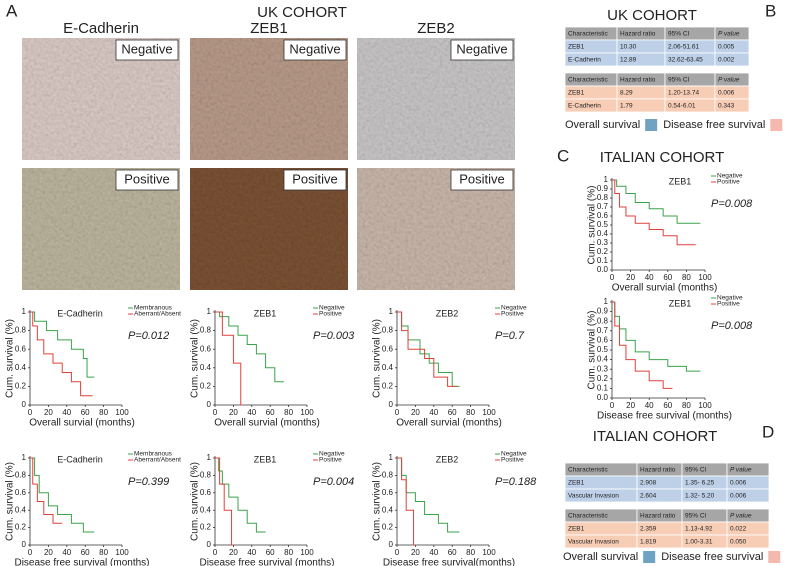 The height and width of the screenshot is (566, 786). Describe the element at coordinates (626, 93) in the screenshot. I see `table-text: 8.29` at that location.